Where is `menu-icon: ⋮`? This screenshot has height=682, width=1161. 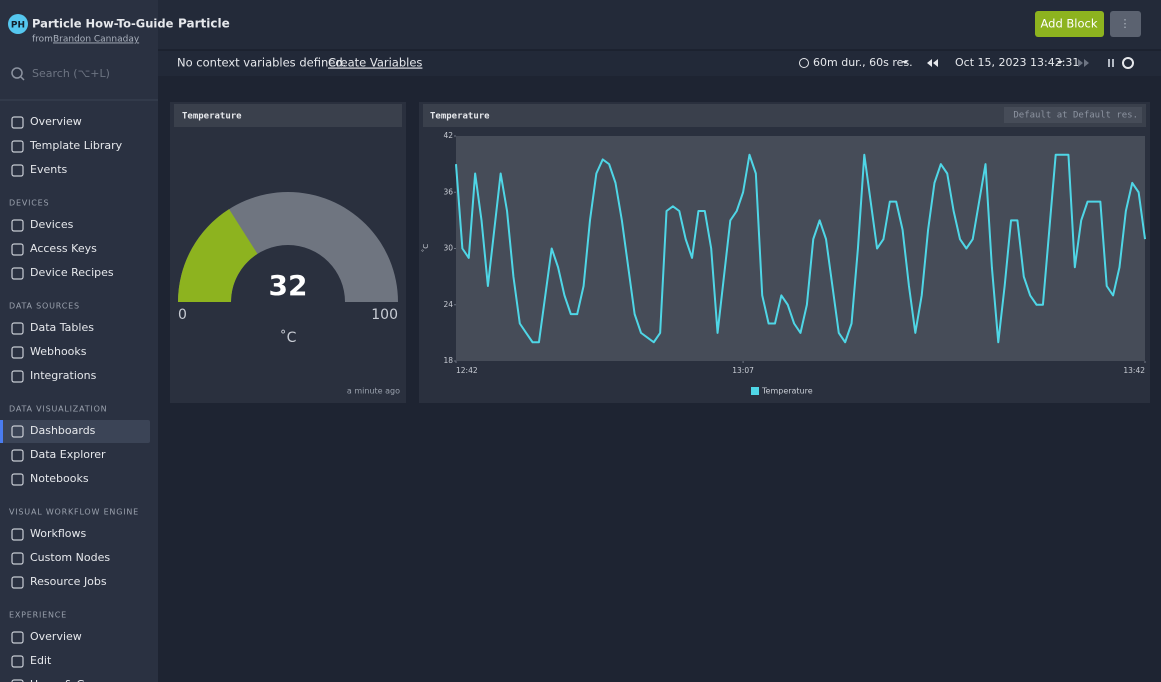 menu-icon: ⋮ is located at coordinates (1125, 23).